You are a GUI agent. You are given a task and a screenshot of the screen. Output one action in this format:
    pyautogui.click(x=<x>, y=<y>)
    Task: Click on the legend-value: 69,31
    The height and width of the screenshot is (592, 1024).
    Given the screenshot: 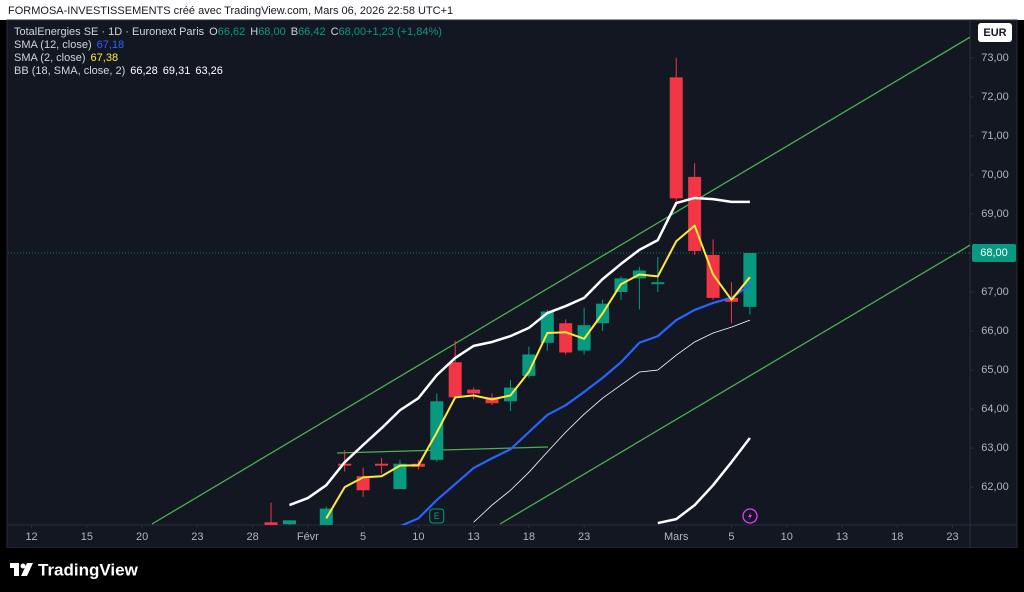 What is the action you would take?
    pyautogui.click(x=177, y=71)
    